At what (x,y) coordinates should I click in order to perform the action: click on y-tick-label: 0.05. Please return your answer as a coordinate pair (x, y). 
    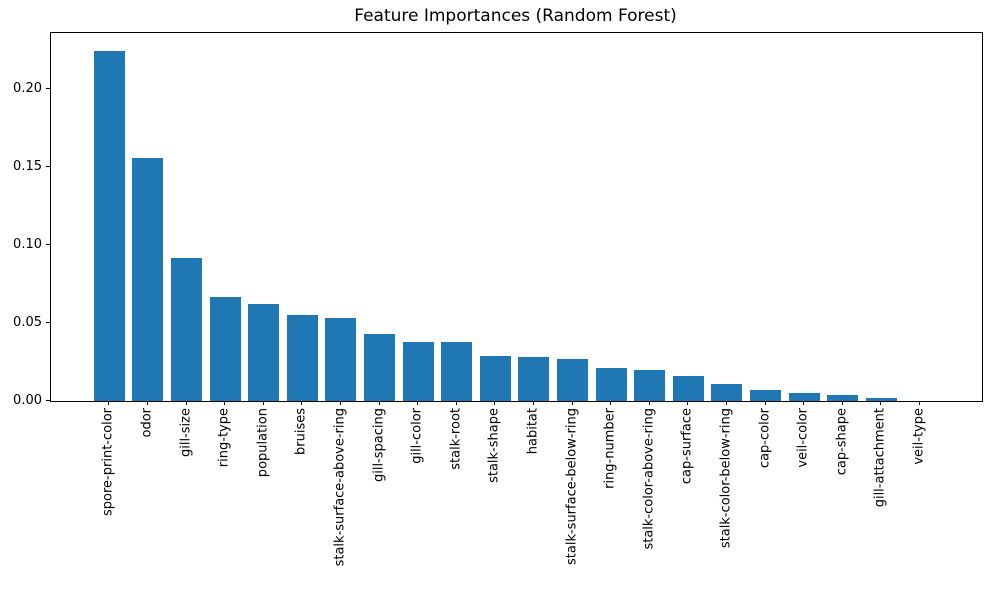
    Looking at the image, I should click on (27, 322).